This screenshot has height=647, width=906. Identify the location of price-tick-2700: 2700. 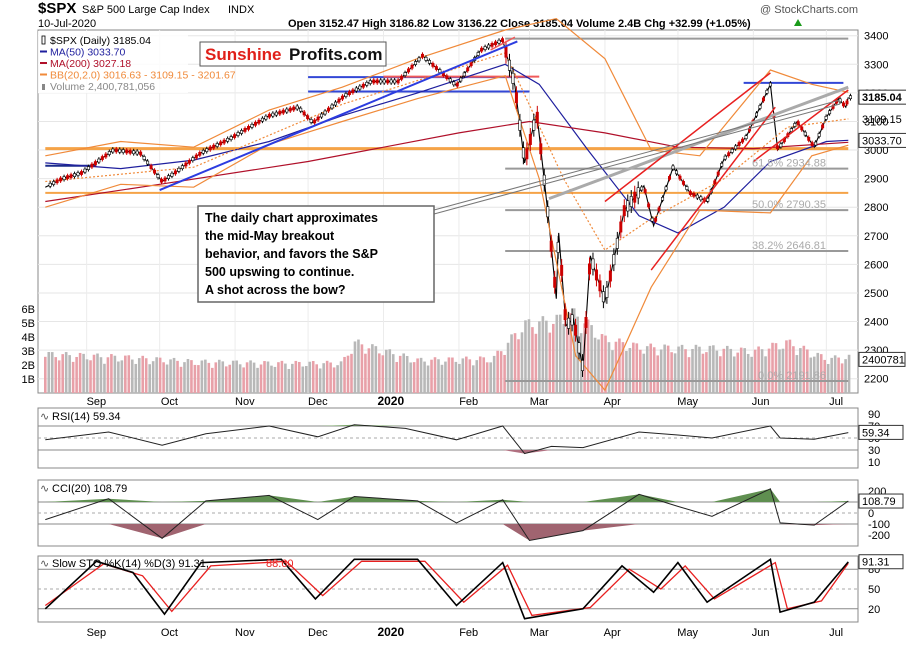
(876, 237).